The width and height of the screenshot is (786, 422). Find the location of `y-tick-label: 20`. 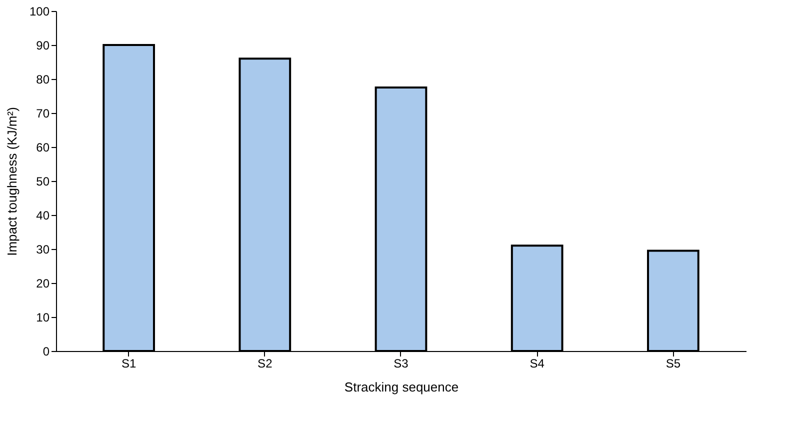

y-tick-label: 20 is located at coordinates (43, 283).